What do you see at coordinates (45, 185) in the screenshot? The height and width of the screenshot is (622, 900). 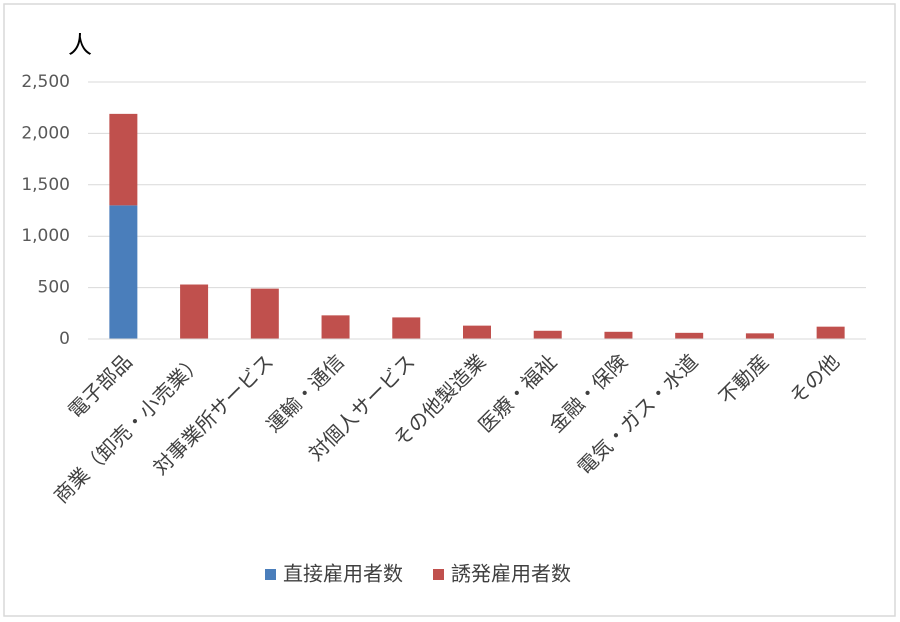 I see `y-tick-label: 1,500` at bounding box center [45, 185].